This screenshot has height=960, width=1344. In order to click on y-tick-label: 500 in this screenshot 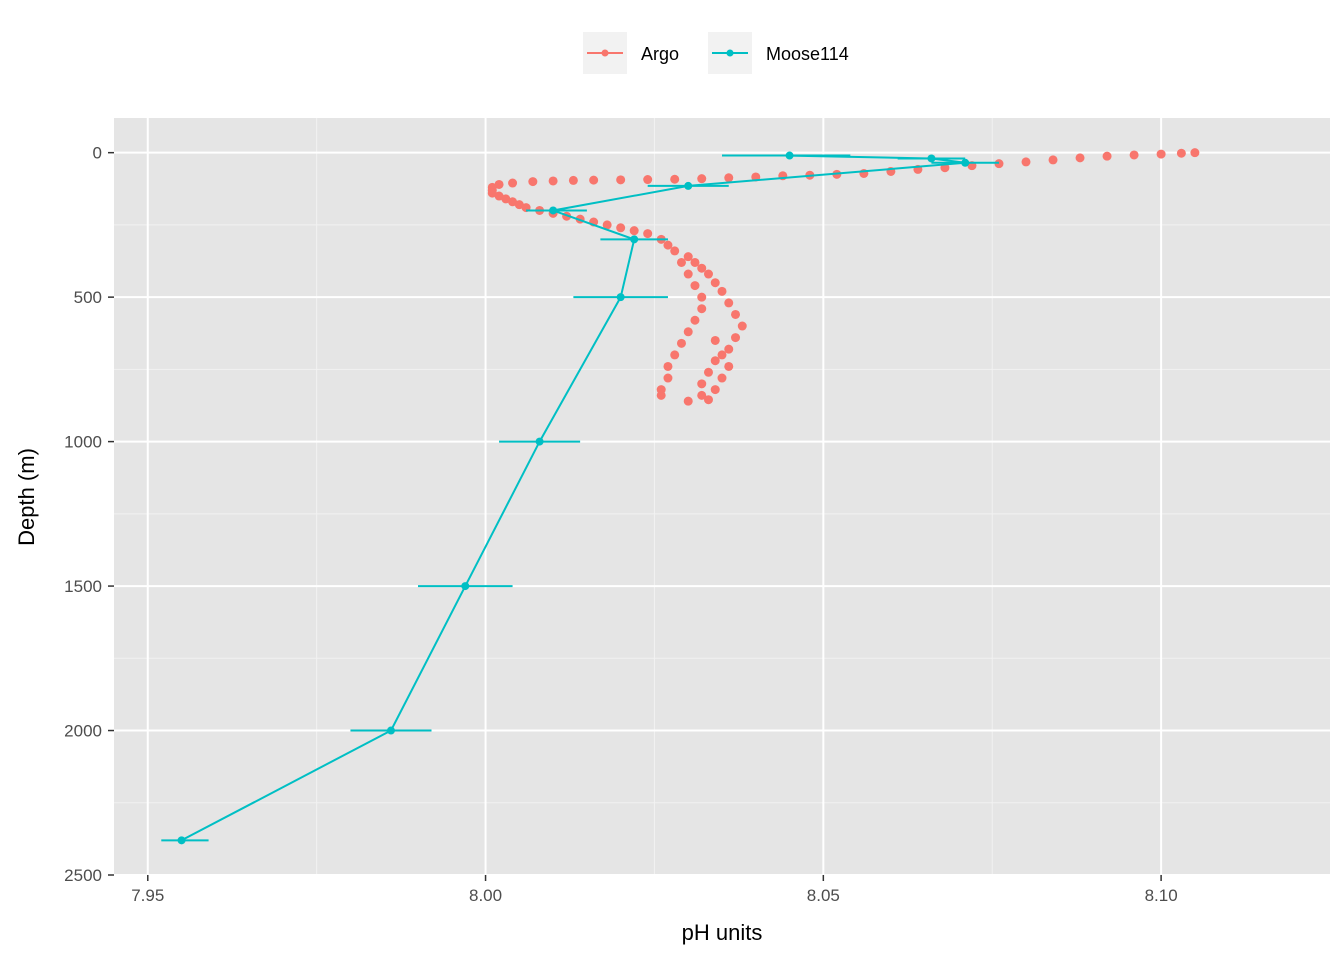, I will do `click(88, 297)`.